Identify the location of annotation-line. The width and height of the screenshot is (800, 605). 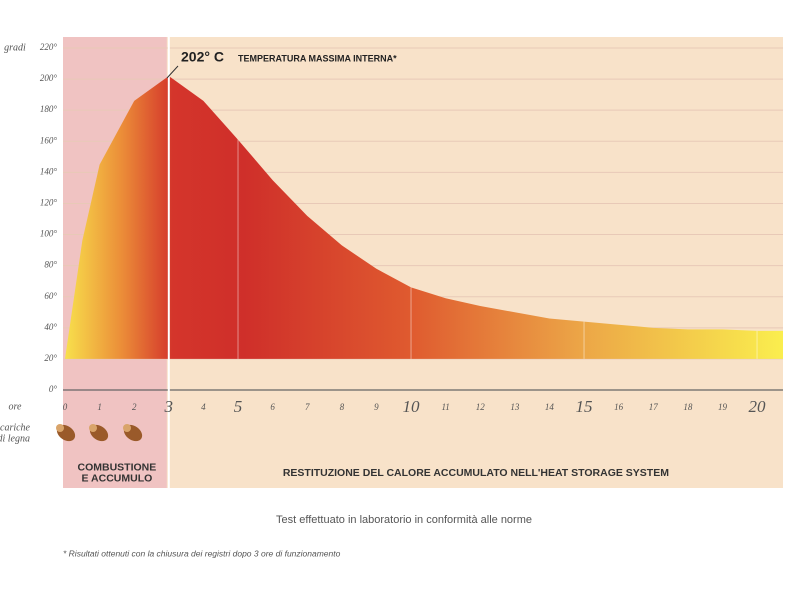
(172, 72).